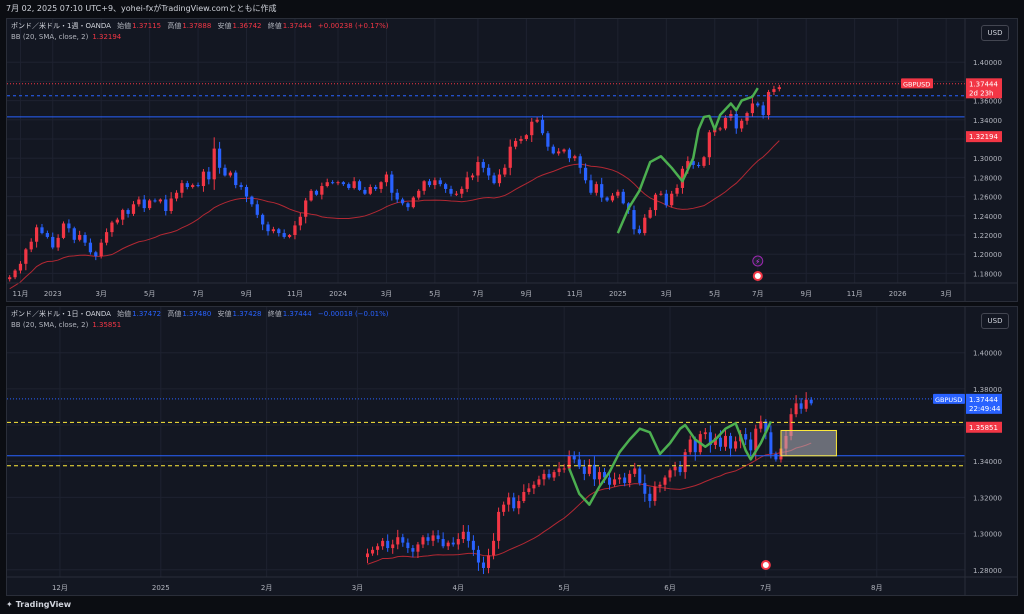 This screenshot has width=1024, height=614. What do you see at coordinates (100, 294) in the screenshot?
I see `weekly-x-tick-label: 3月` at bounding box center [100, 294].